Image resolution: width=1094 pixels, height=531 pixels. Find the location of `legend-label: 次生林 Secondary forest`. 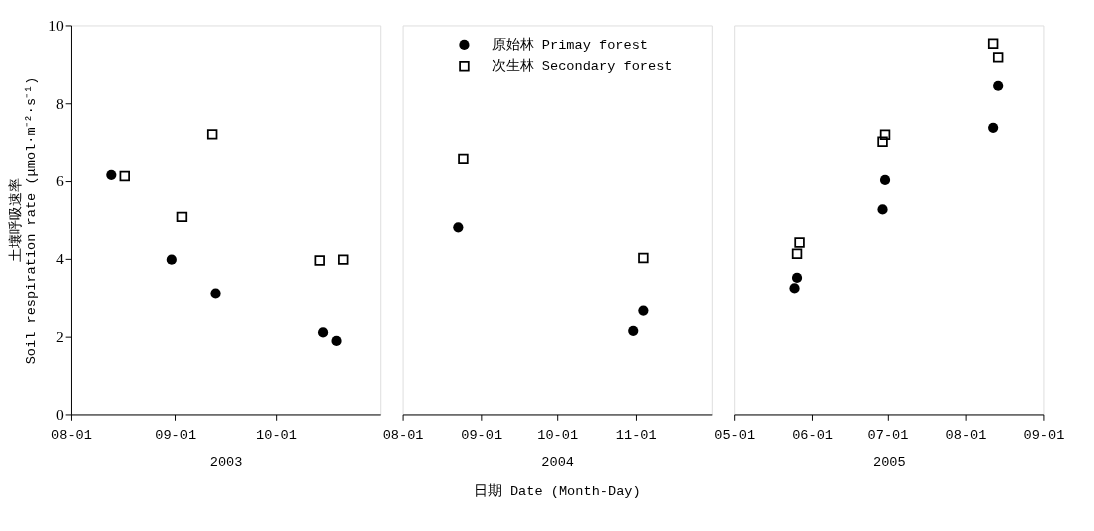

legend-label: 次生林 Secondary forest is located at coordinates (582, 66).